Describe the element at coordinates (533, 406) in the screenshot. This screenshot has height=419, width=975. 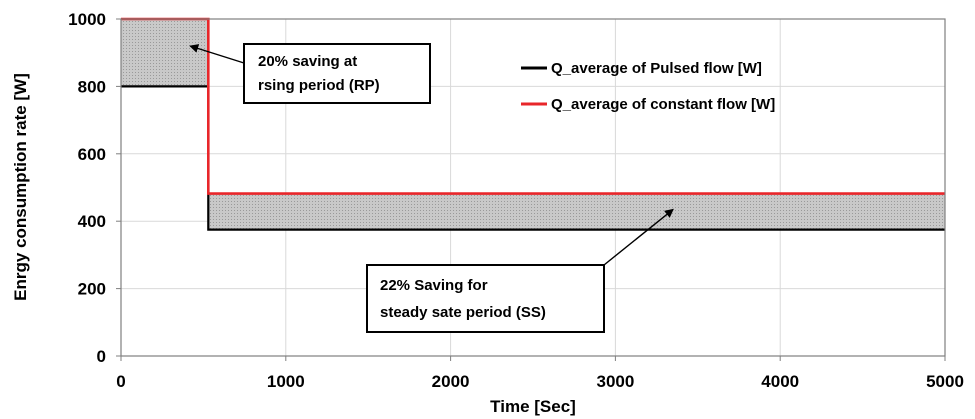
I see `x-axis-title: Time [Sec]` at that location.